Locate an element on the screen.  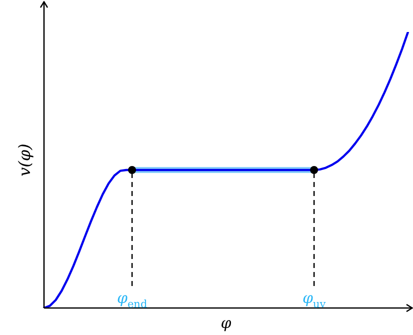
y-axis-title: v(φ) is located at coordinates (24, 160).